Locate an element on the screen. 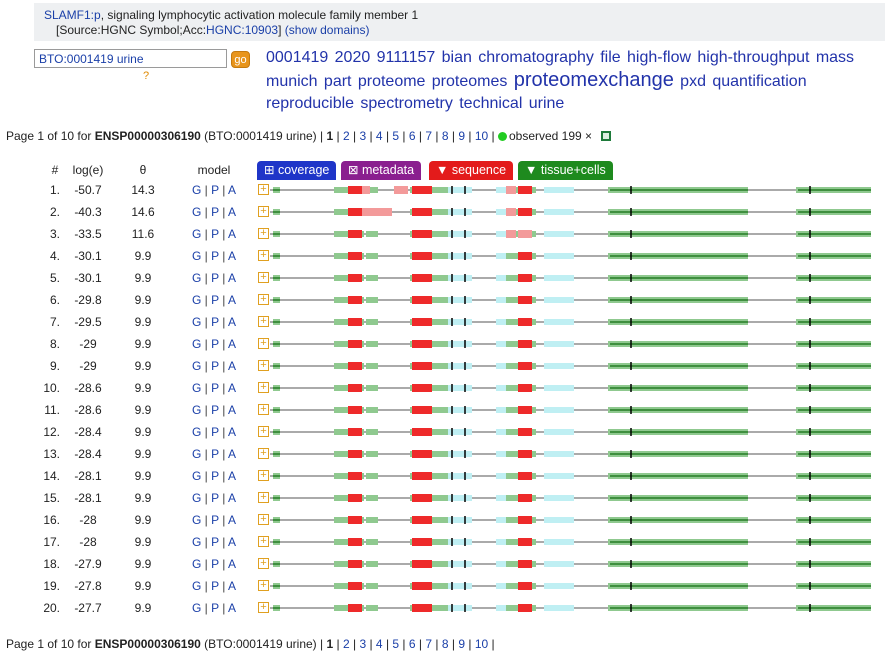 The image size is (885, 657). tab-sequence: ▼ sequence is located at coordinates (471, 170).